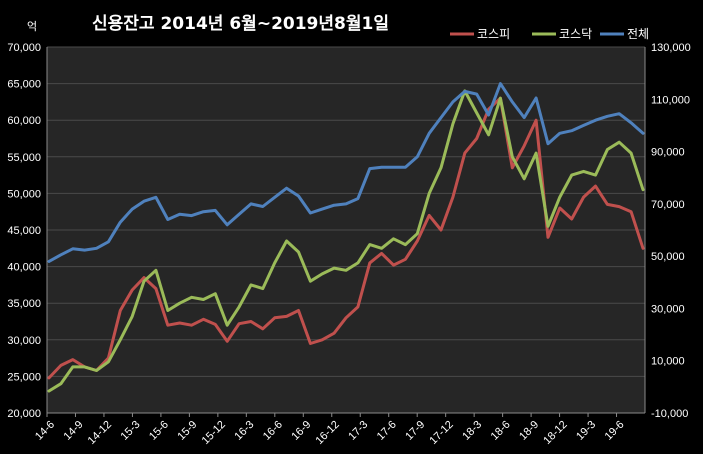 The image size is (703, 454). Describe the element at coordinates (24, 377) in the screenshot. I see `left-tick-label: 25,000` at that location.